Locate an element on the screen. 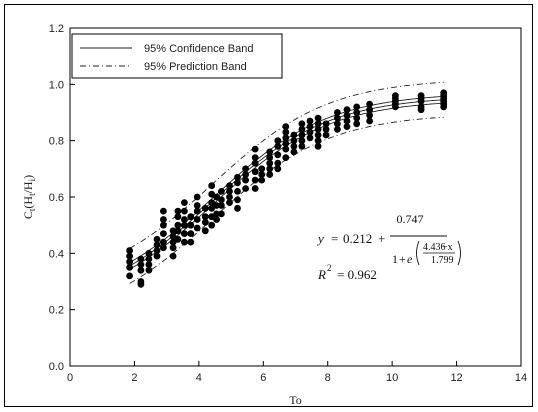 Image resolution: width=538 pixels, height=412 pixels. y-tick-label: 1.0 is located at coordinates (56, 85).